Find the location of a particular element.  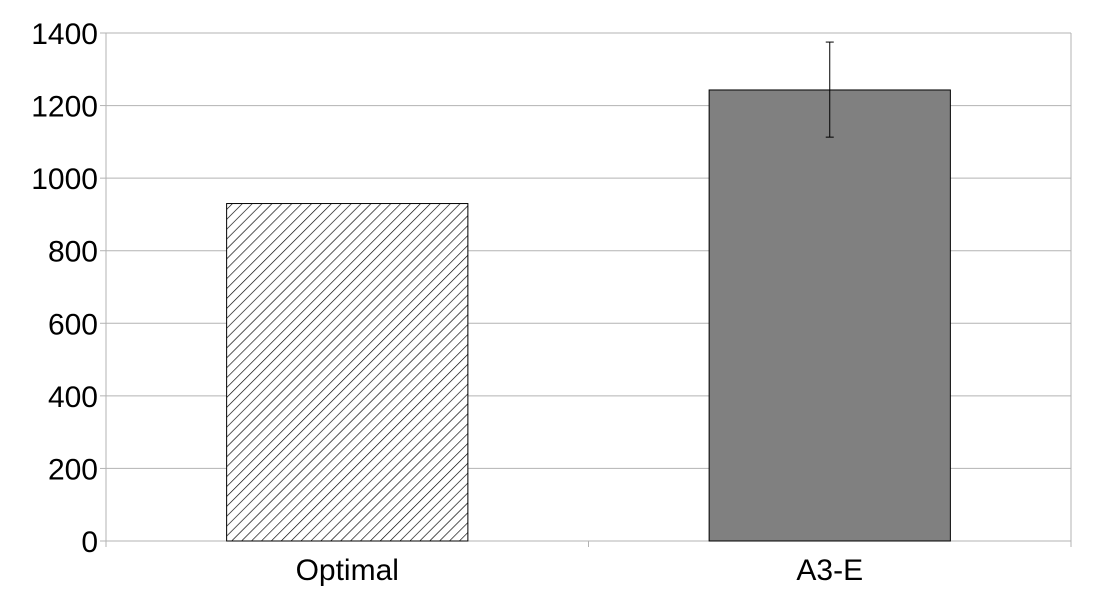

y-tick-label: 1400 is located at coordinates (64, 34).